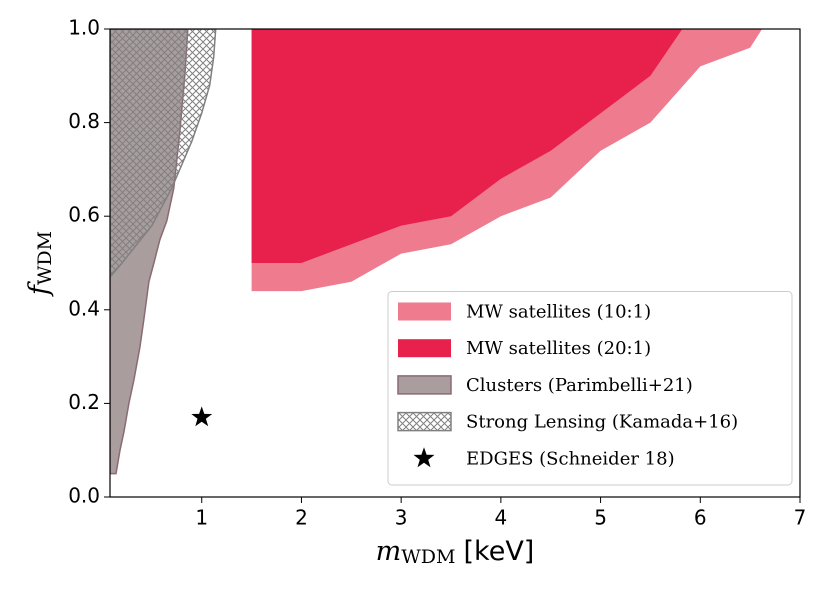 Image resolution: width=830 pixels, height=593 pixels. Describe the element at coordinates (84, 121) in the screenshot. I see `y-tick-label: 0.8` at that location.